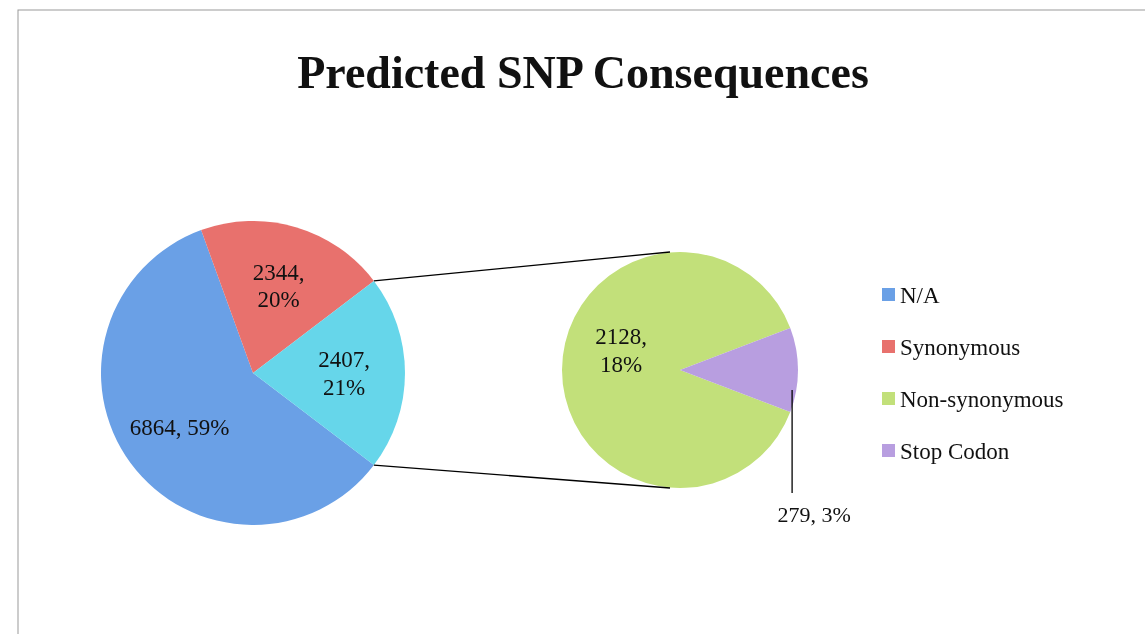 The height and width of the screenshot is (634, 1145). What do you see at coordinates (621, 350) in the screenshot?
I see `data-label: 2128, 18%` at bounding box center [621, 350].